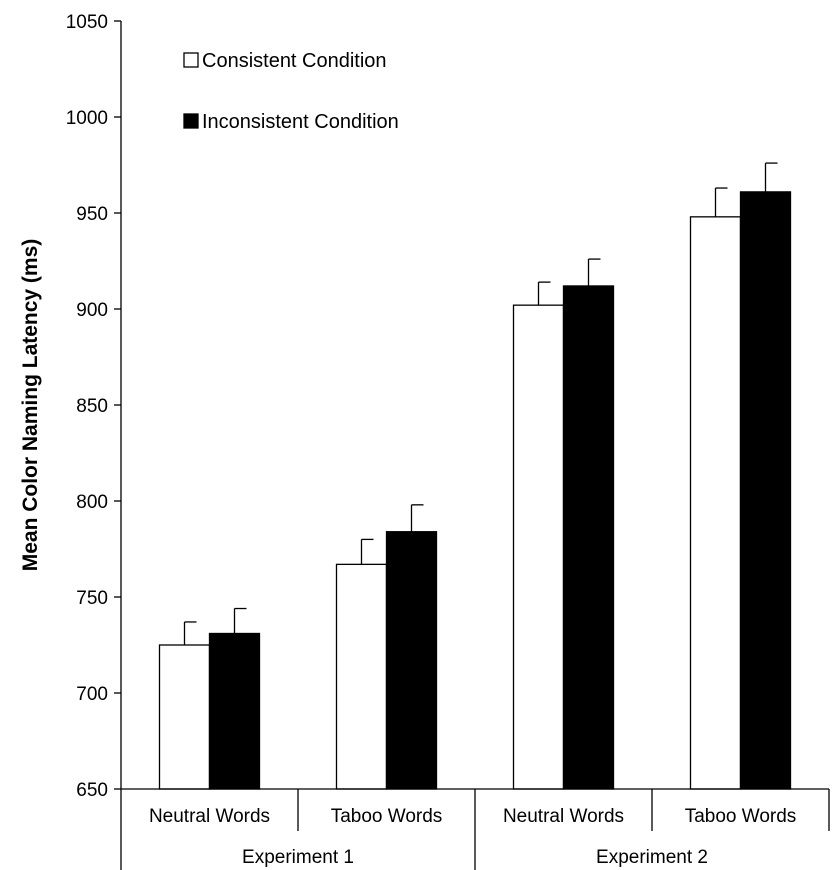 The width and height of the screenshot is (832, 870). I want to click on legend-label: Consistent Condition, so click(294, 61).